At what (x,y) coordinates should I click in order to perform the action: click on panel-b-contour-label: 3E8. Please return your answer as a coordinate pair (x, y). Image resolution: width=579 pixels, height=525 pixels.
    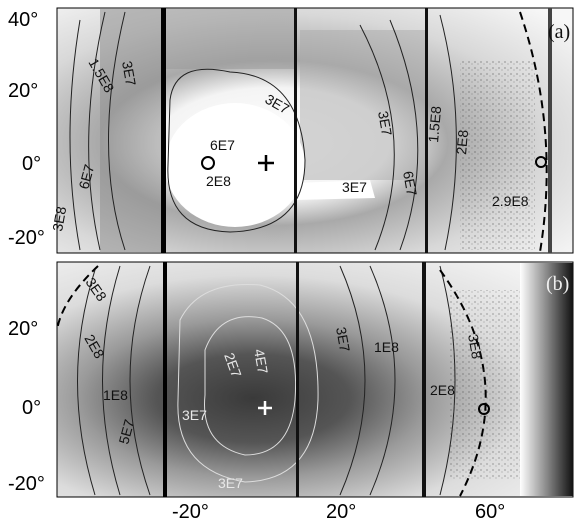
    Looking at the image, I should click on (475, 347).